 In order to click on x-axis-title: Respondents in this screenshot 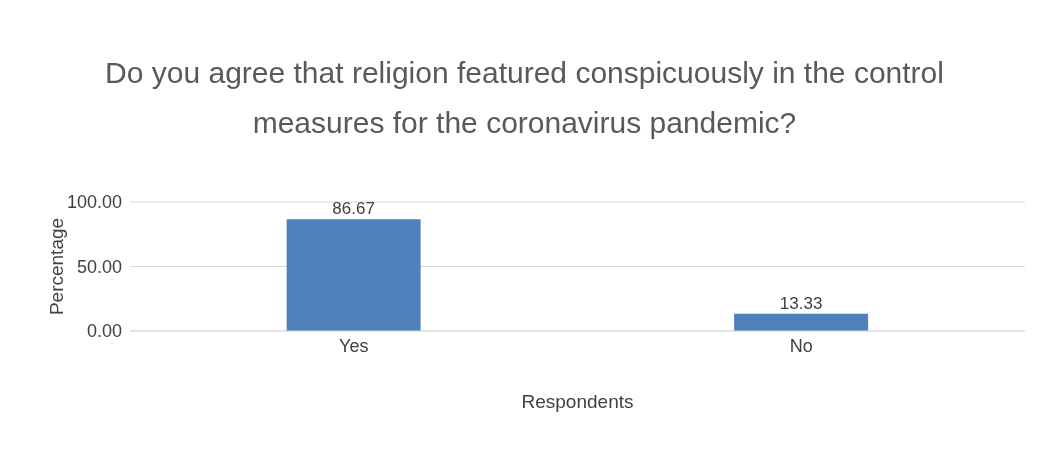, I will do `click(577, 401)`.